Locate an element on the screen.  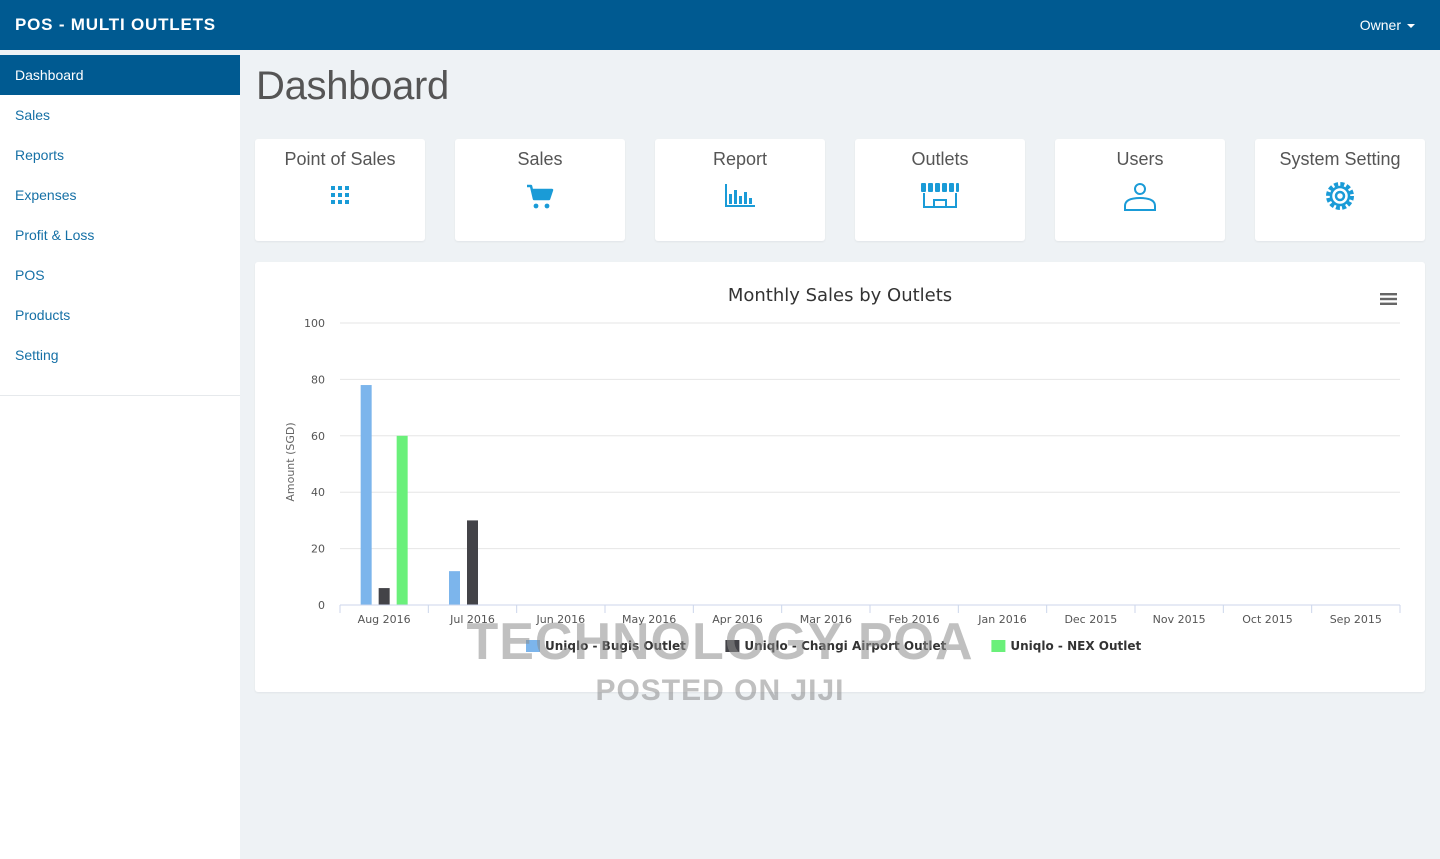
y-tick-label: 40 is located at coordinates (318, 492).